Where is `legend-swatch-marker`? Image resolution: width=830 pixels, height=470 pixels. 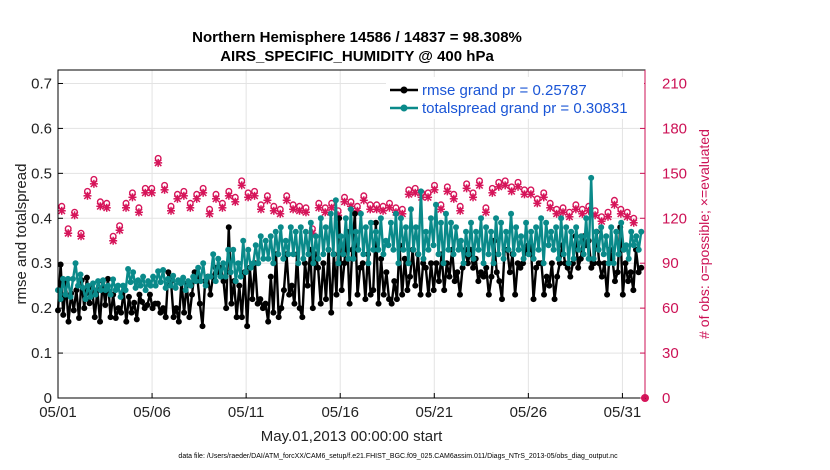 legend-swatch-marker is located at coordinates (404, 108).